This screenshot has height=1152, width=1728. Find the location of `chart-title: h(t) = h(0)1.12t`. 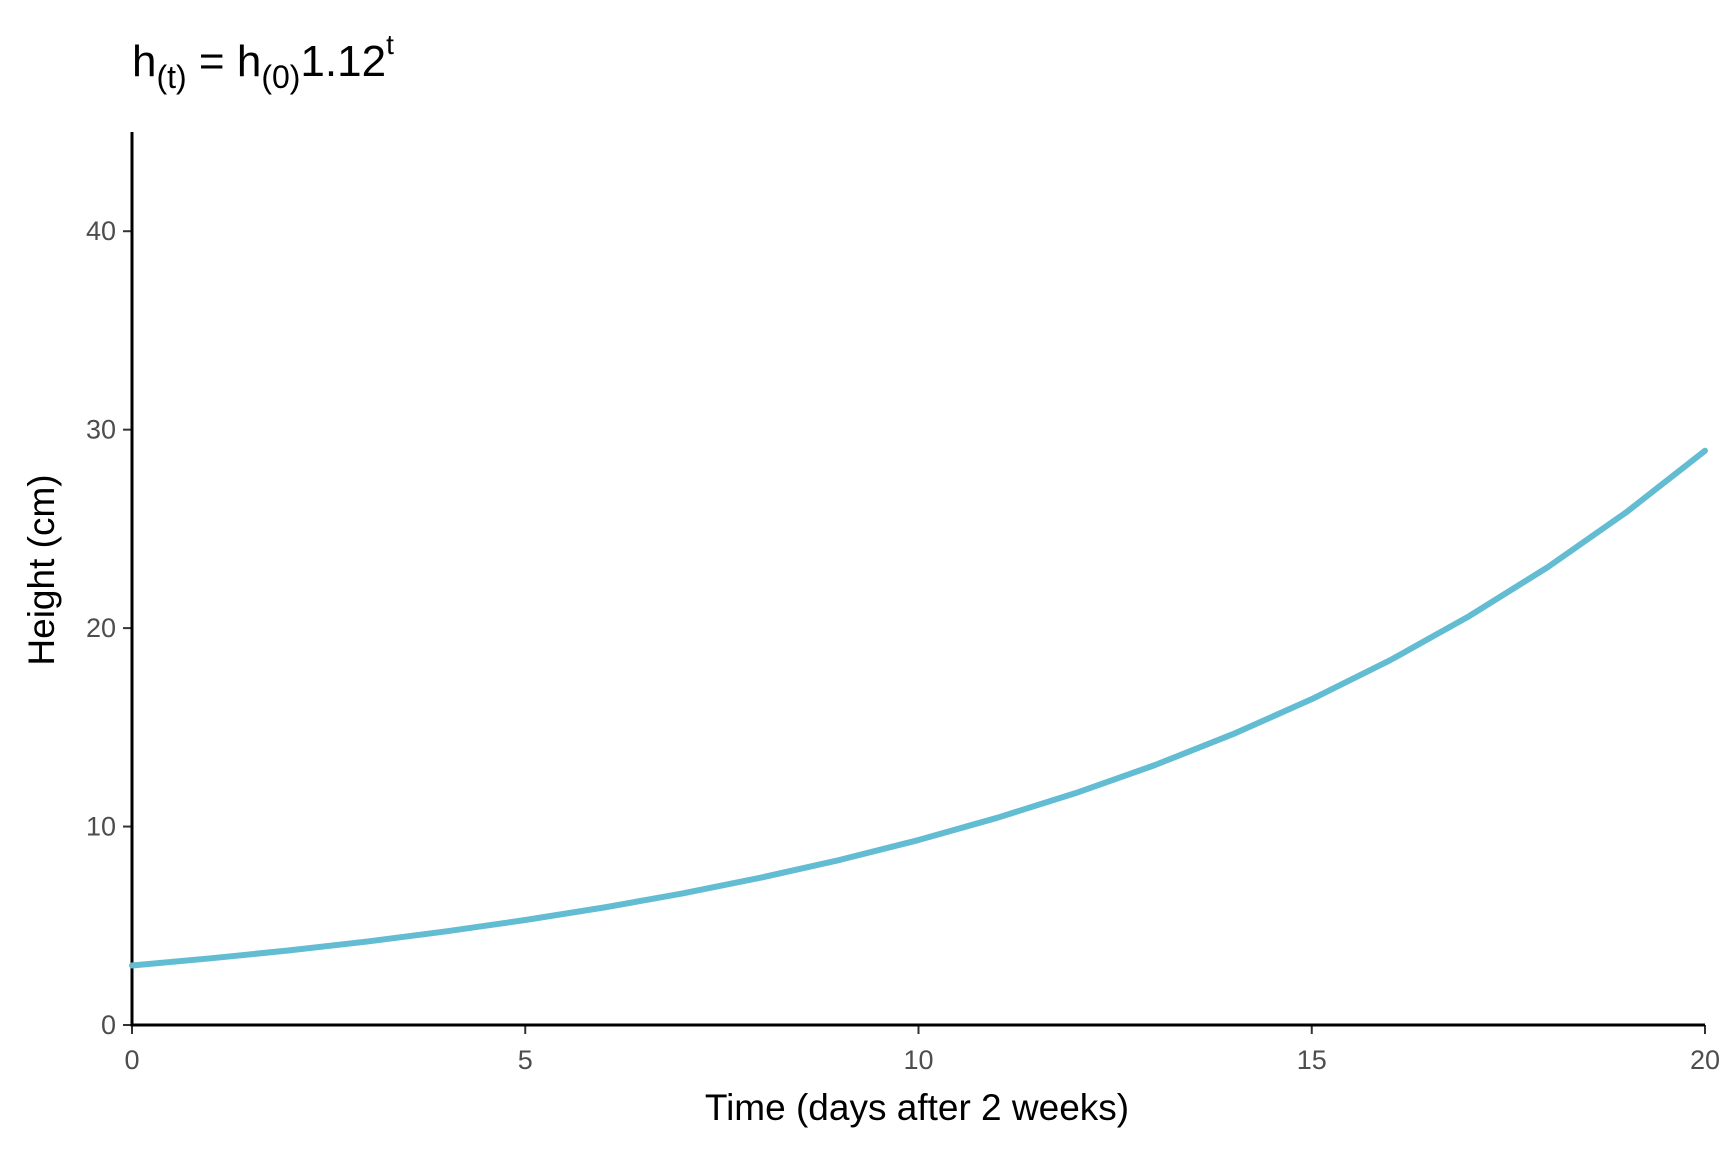

chart-title: h(t) = h(0)1.12t is located at coordinates (263, 62).